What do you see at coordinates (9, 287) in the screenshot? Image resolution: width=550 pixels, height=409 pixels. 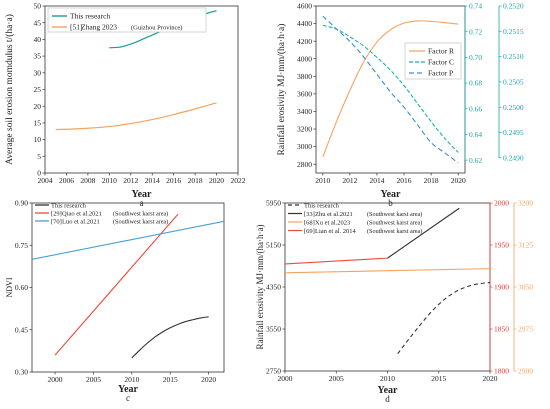 I see `y-axis-label: NDVI` at bounding box center [9, 287].